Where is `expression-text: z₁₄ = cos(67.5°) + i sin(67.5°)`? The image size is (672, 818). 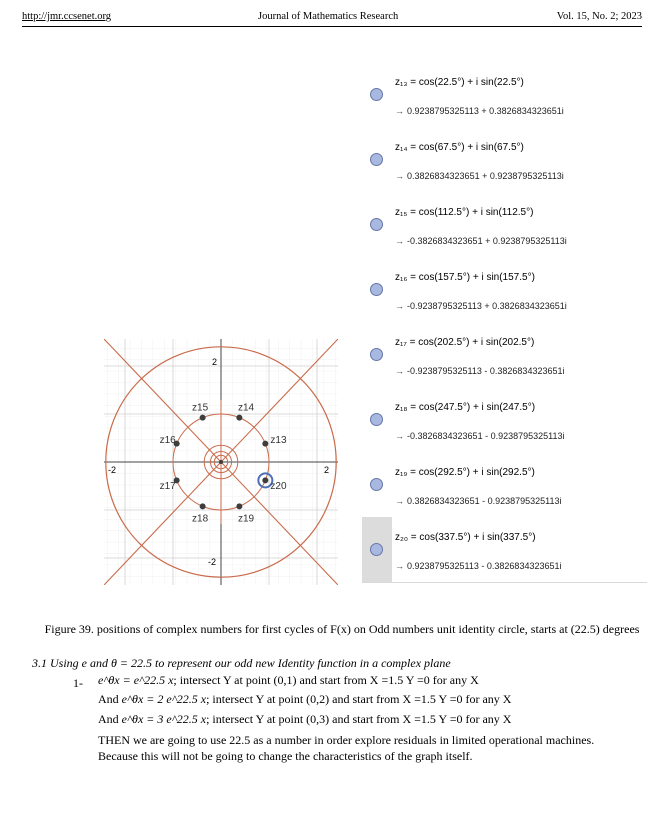
expression-text: z₁₄ = cos(67.5°) + i sin(67.5°) is located at coordinates (459, 147).